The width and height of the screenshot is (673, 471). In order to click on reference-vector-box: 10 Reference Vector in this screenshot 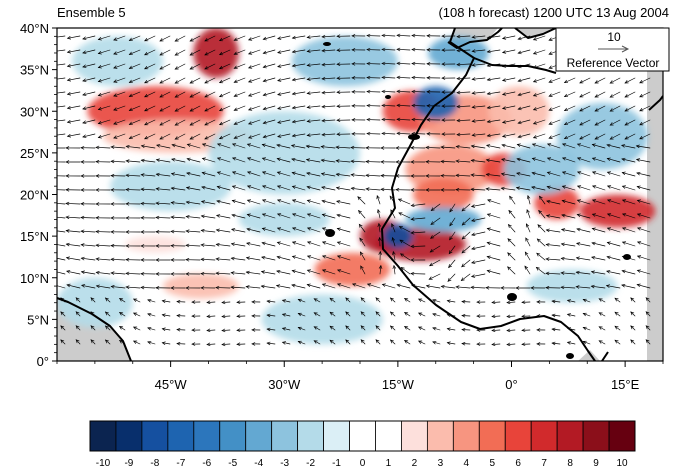, I will do `click(612, 49)`.